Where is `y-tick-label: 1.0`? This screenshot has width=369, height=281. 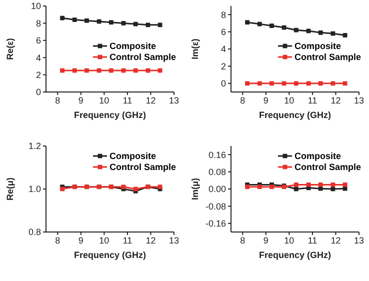 y-tick-label: 1.0 is located at coordinates (34, 189).